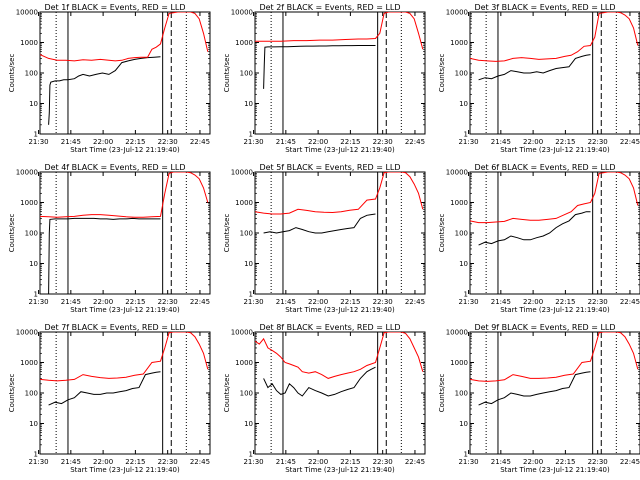 This screenshot has width=640, height=480. I want to click on chart-title: Det 6f BLACK = Events, RED = LLD, so click(544, 167).